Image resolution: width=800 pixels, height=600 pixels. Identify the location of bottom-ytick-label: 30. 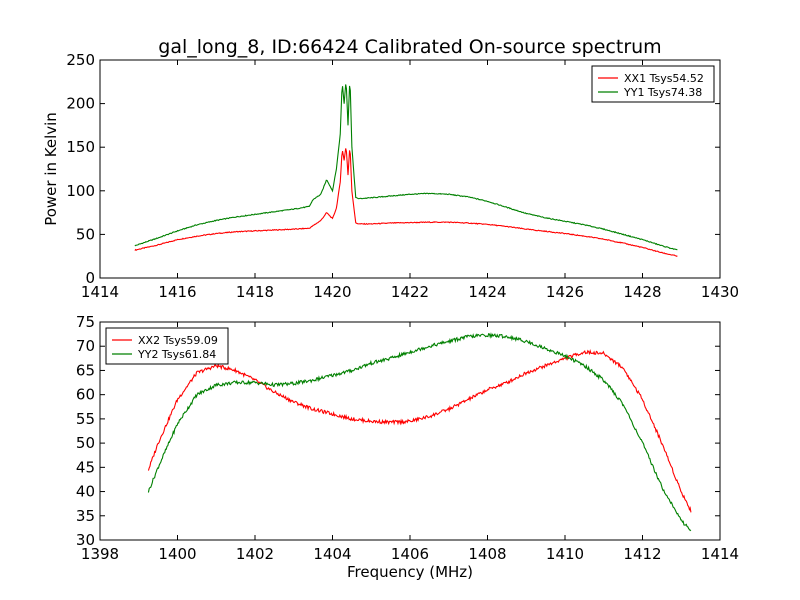
(85, 540).